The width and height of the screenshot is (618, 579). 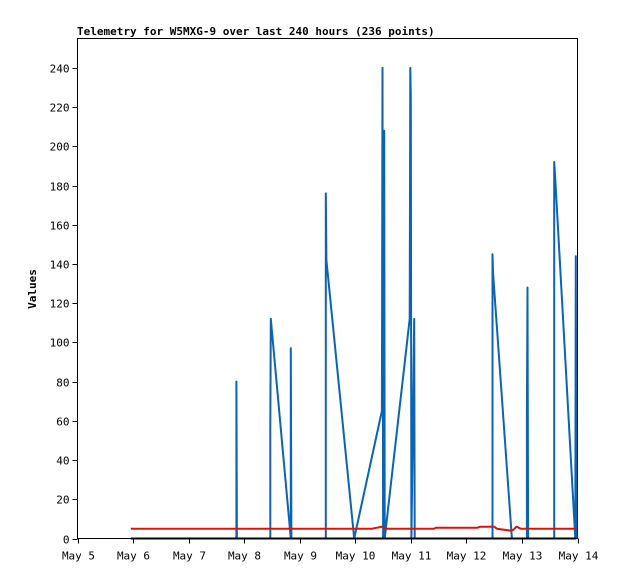 I want to click on x-tick-label: May 8, so click(x=244, y=556).